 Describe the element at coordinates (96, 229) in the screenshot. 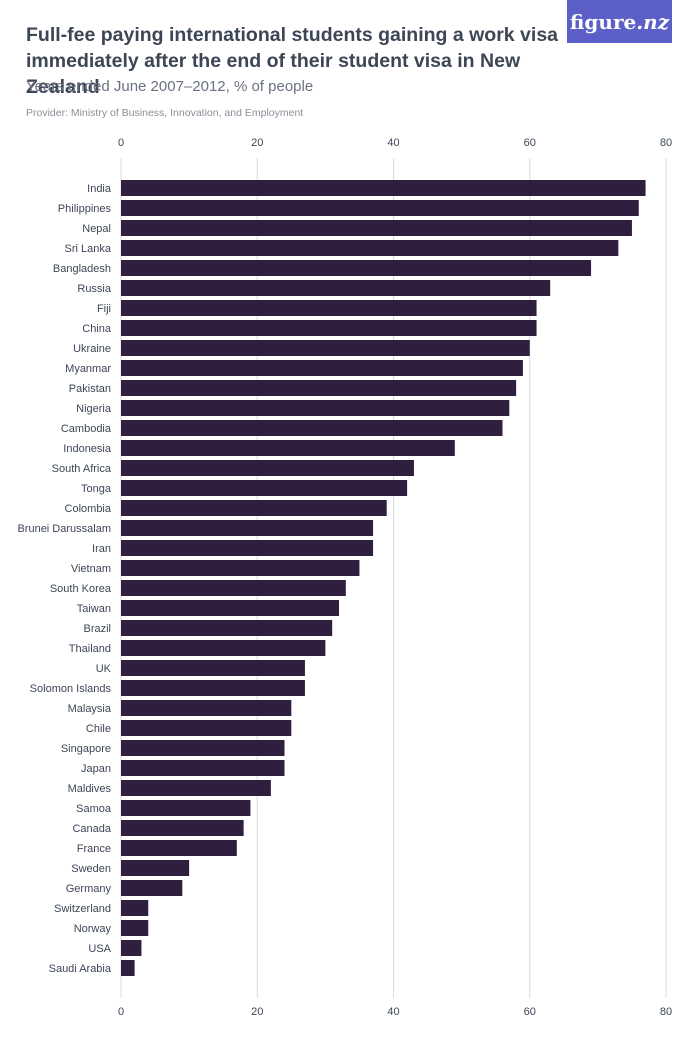

I see `category-label: Nepal` at that location.